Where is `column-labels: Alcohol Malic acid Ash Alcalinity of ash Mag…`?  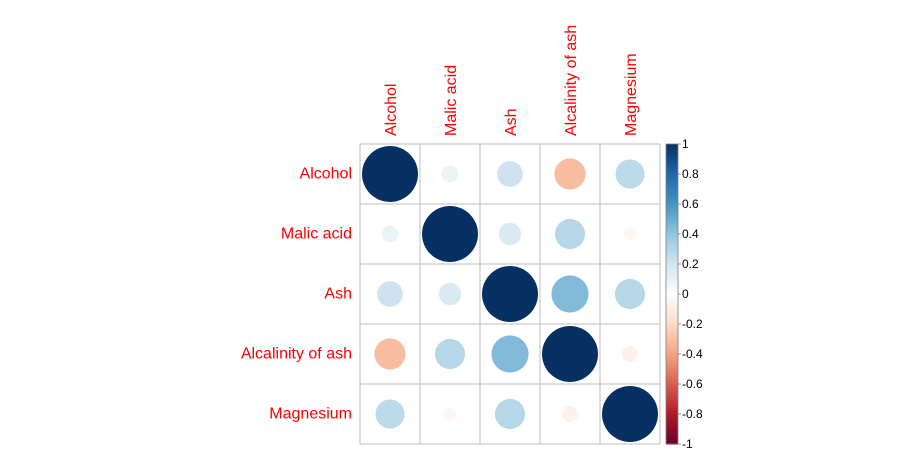 column-labels: Alcohol Malic acid Ash Alcalinity of ash Mag… is located at coordinates (511, 80).